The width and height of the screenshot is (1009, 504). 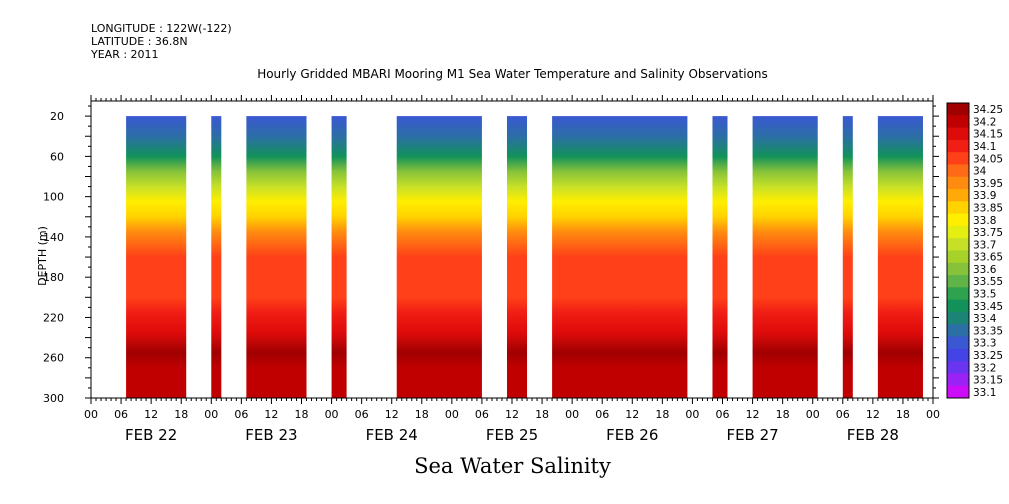 What do you see at coordinates (984, 196) in the screenshot?
I see `colorbar-label: 33.9` at bounding box center [984, 196].